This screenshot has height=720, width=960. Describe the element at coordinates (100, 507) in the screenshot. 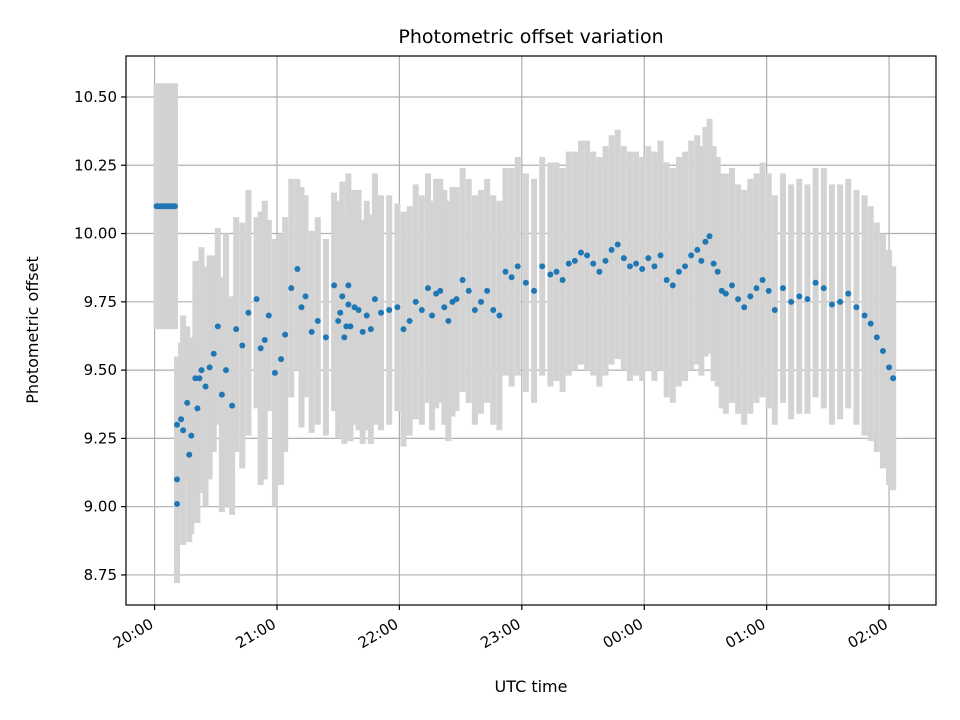

I see `y-tick-label: 9.00` at that location.